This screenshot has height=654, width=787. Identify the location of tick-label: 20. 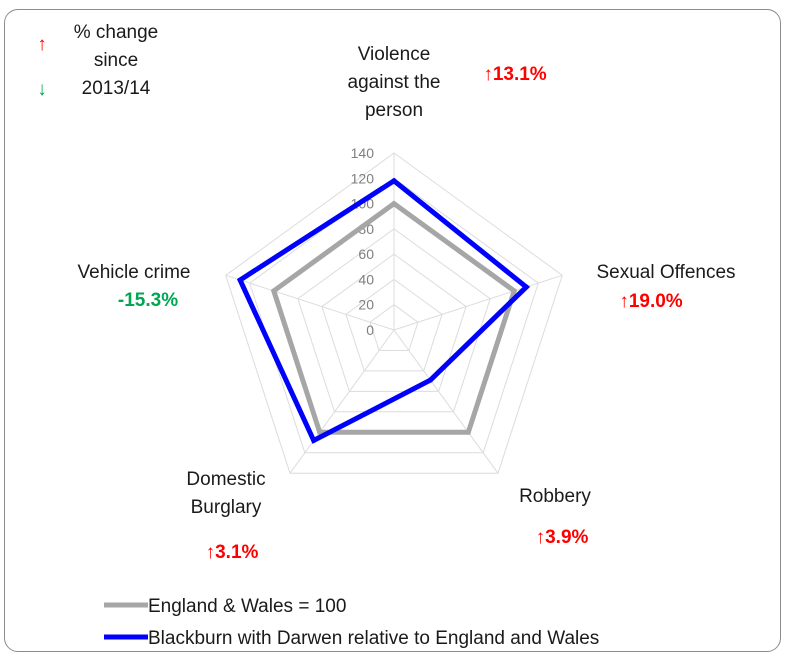
(366, 305).